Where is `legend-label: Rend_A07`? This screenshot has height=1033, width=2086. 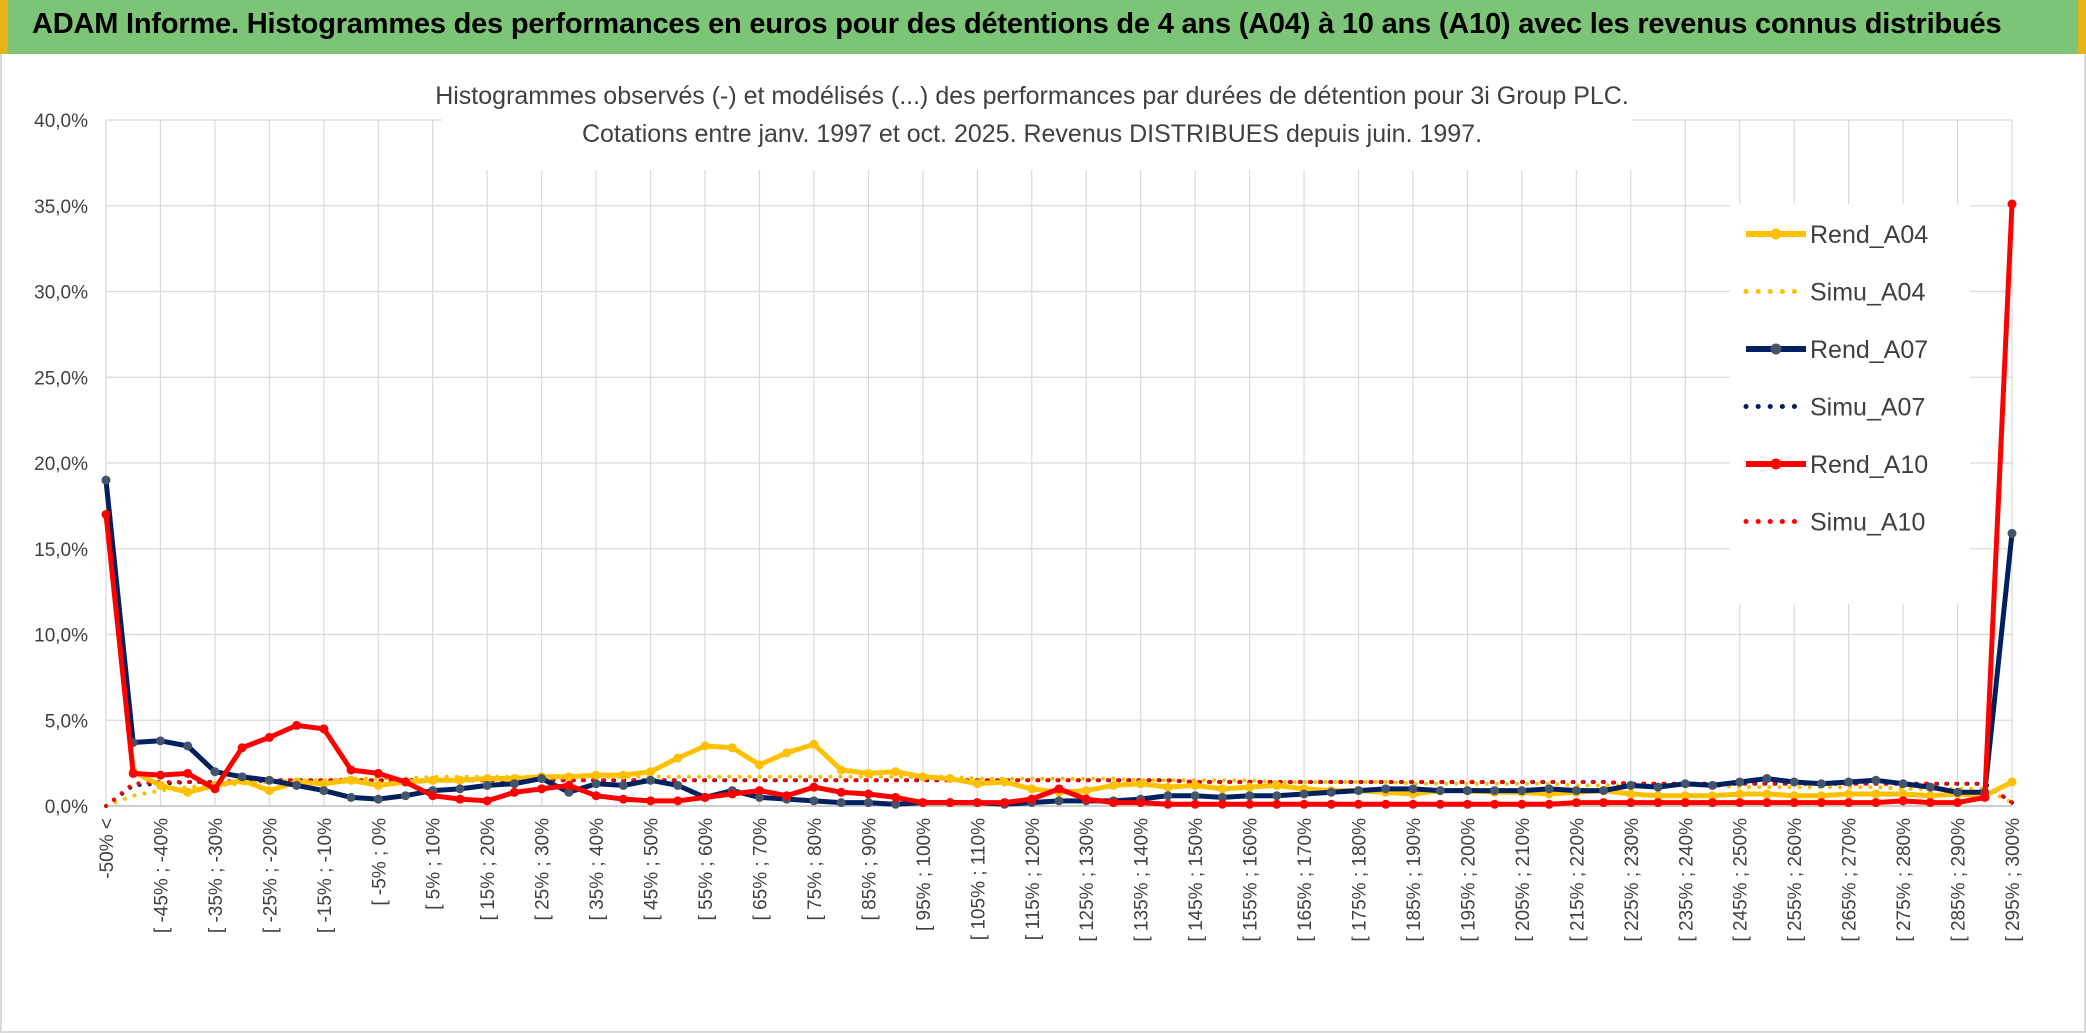
legend-label: Rend_A07 is located at coordinates (1869, 350).